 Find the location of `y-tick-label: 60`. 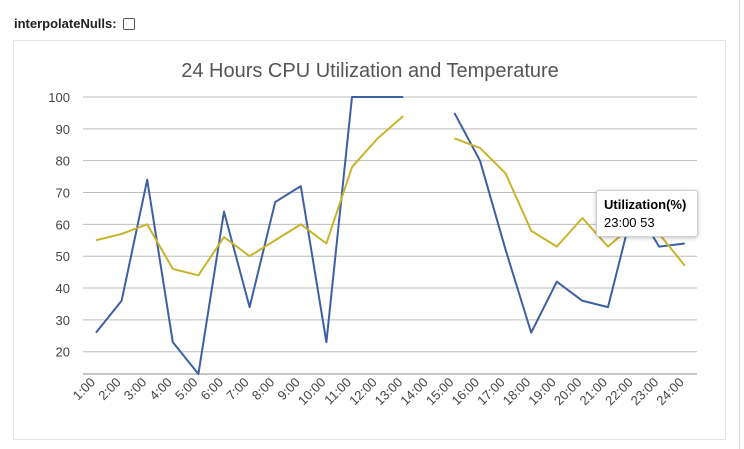

y-tick-label: 60 is located at coordinates (63, 224).